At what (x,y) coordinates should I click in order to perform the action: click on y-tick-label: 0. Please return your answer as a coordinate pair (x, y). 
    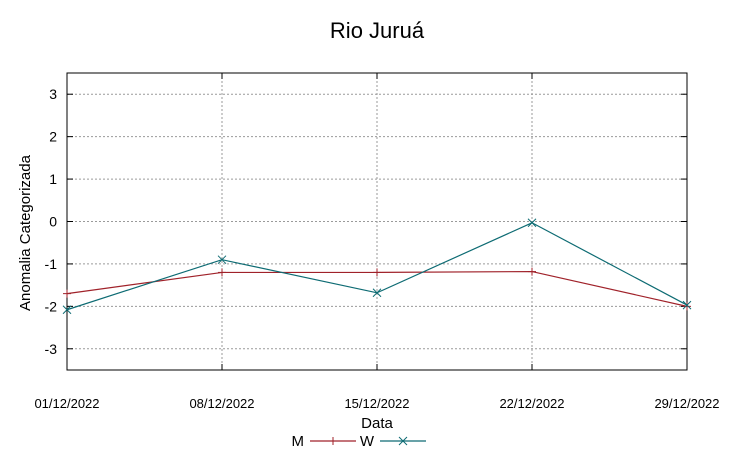
    Looking at the image, I should click on (53, 222).